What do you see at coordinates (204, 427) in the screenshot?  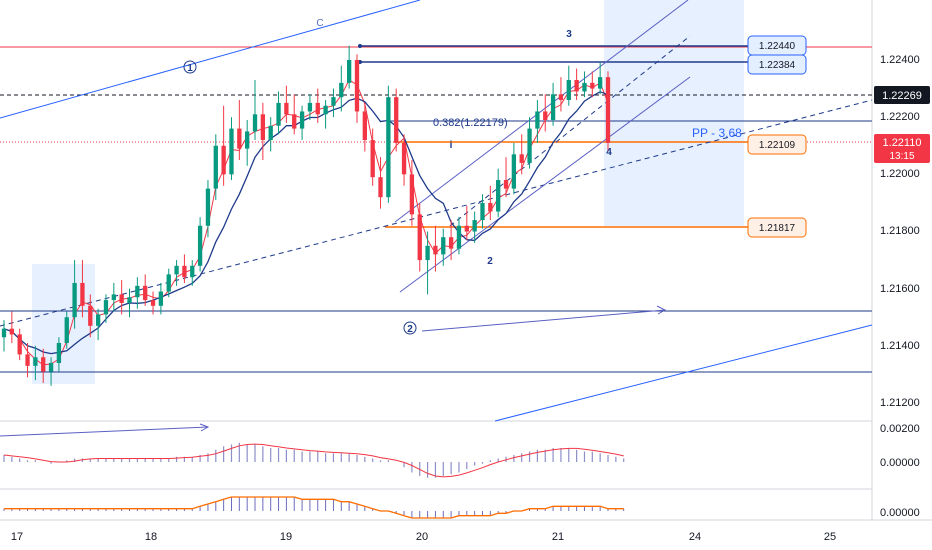 I see `osc-arrow-head` at bounding box center [204, 427].